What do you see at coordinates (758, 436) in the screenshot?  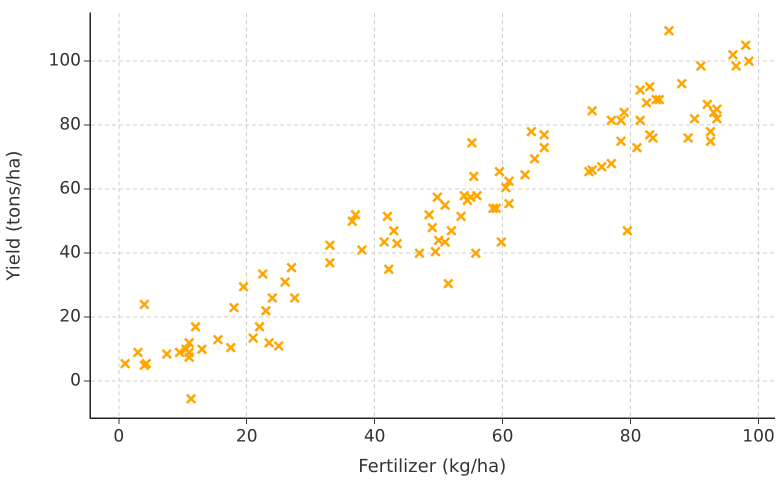 I see `x-tick-label: 100` at bounding box center [758, 436].